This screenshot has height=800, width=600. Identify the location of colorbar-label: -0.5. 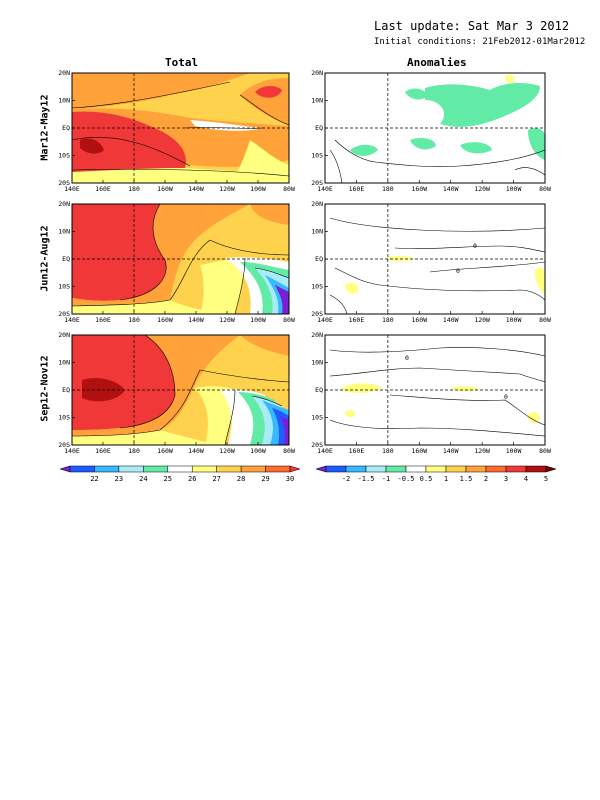
(406, 479).